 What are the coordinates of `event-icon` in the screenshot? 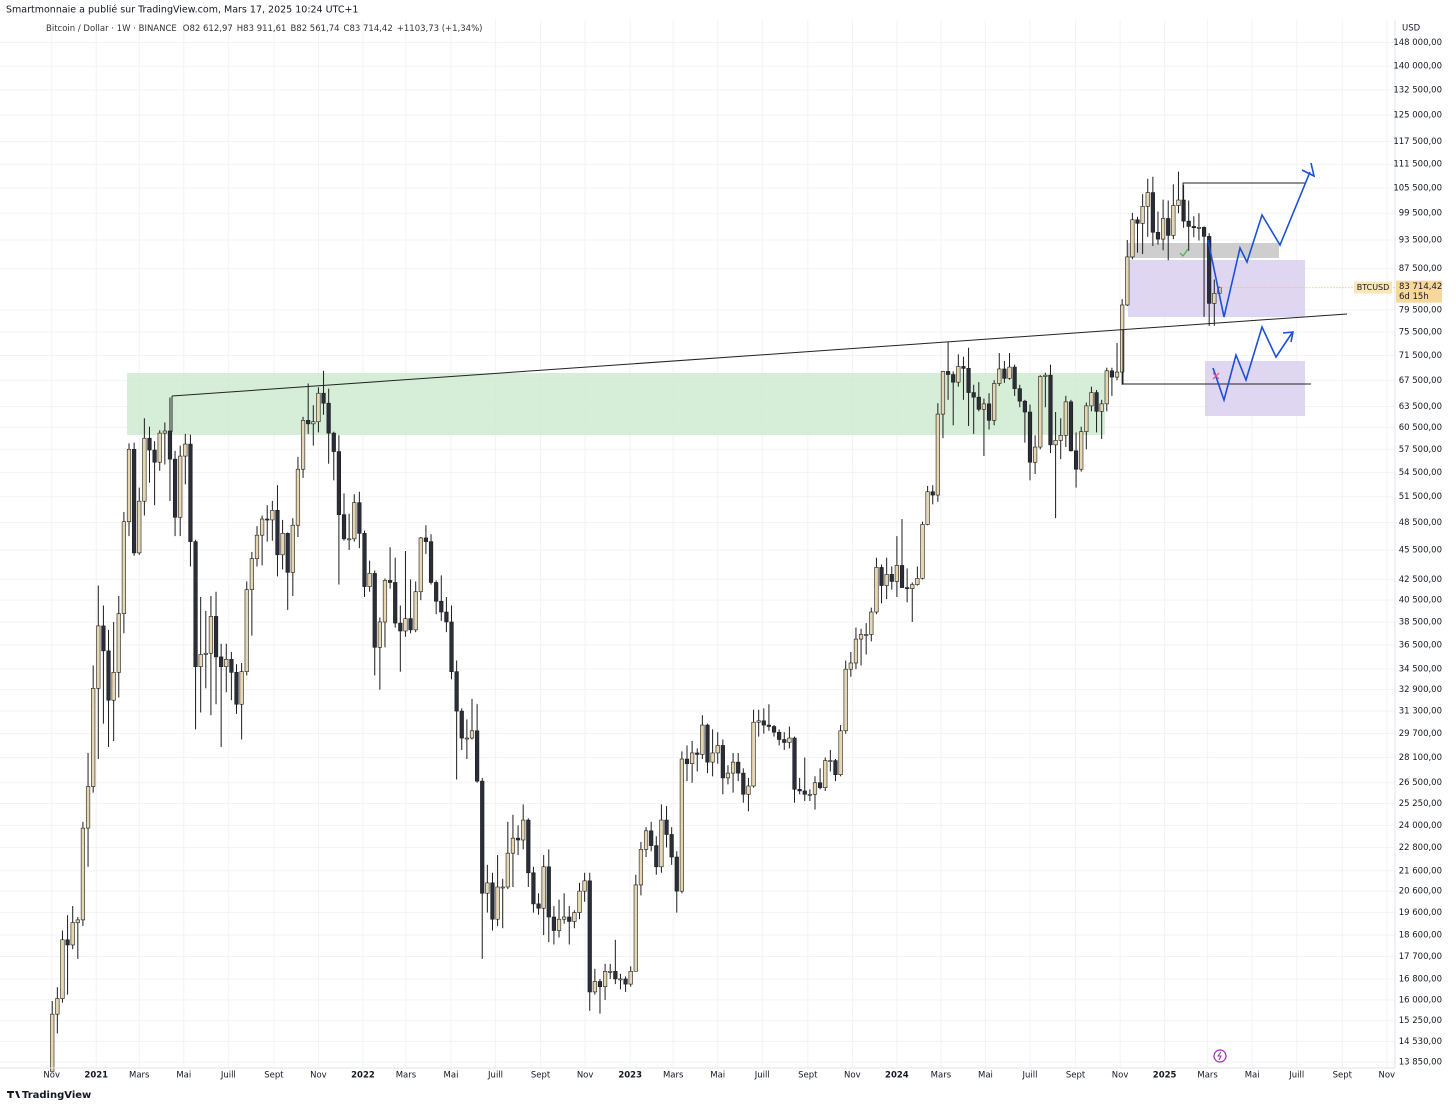 It's located at (1220, 1056).